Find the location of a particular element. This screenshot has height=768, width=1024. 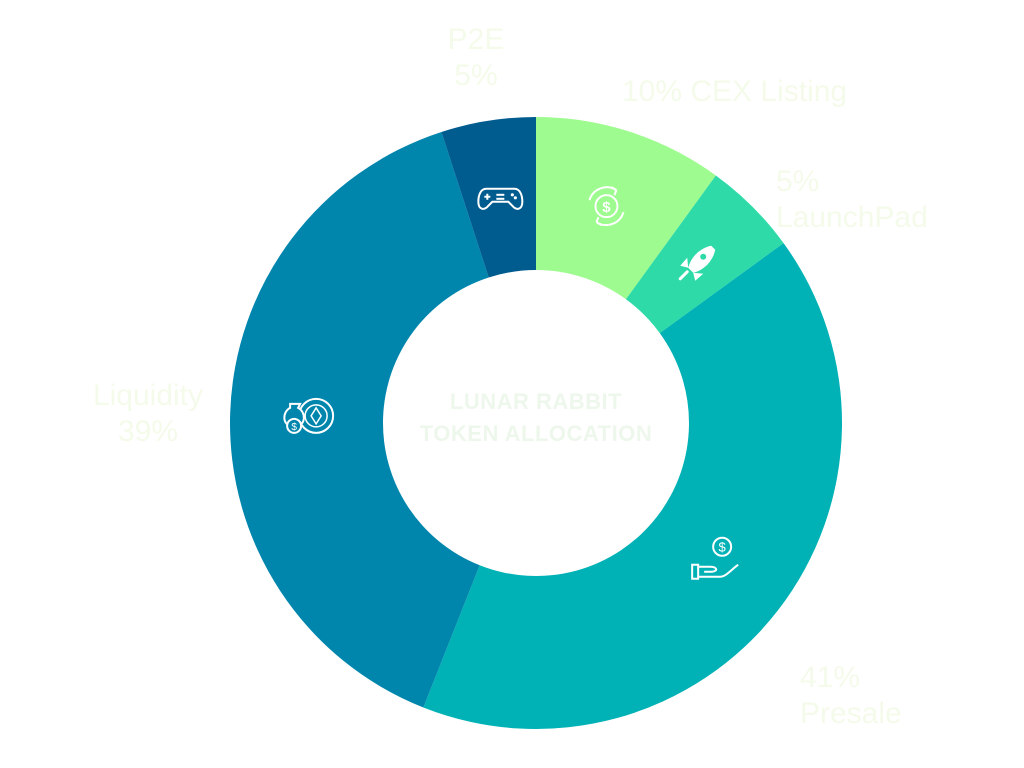

money-bag-coins-icon: $ is located at coordinates (309, 415).